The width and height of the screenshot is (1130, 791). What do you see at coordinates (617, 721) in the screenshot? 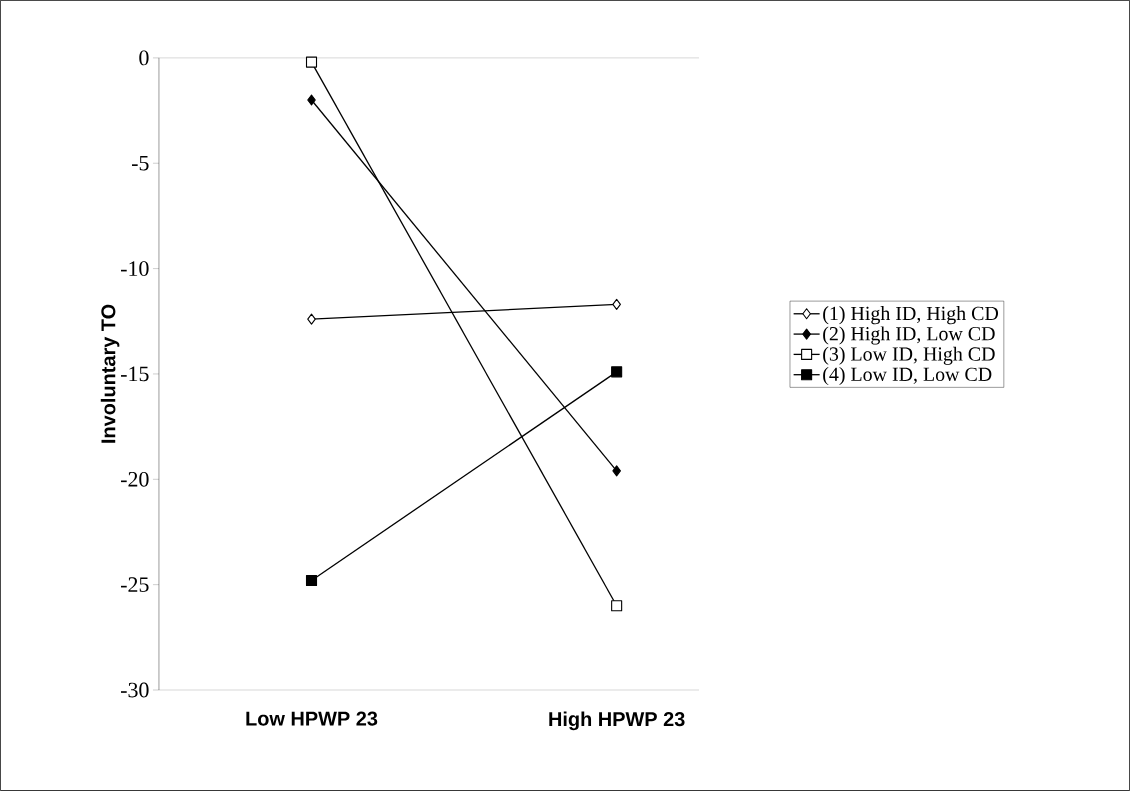
I see `x-tick-label: High HPWP 23` at bounding box center [617, 721].